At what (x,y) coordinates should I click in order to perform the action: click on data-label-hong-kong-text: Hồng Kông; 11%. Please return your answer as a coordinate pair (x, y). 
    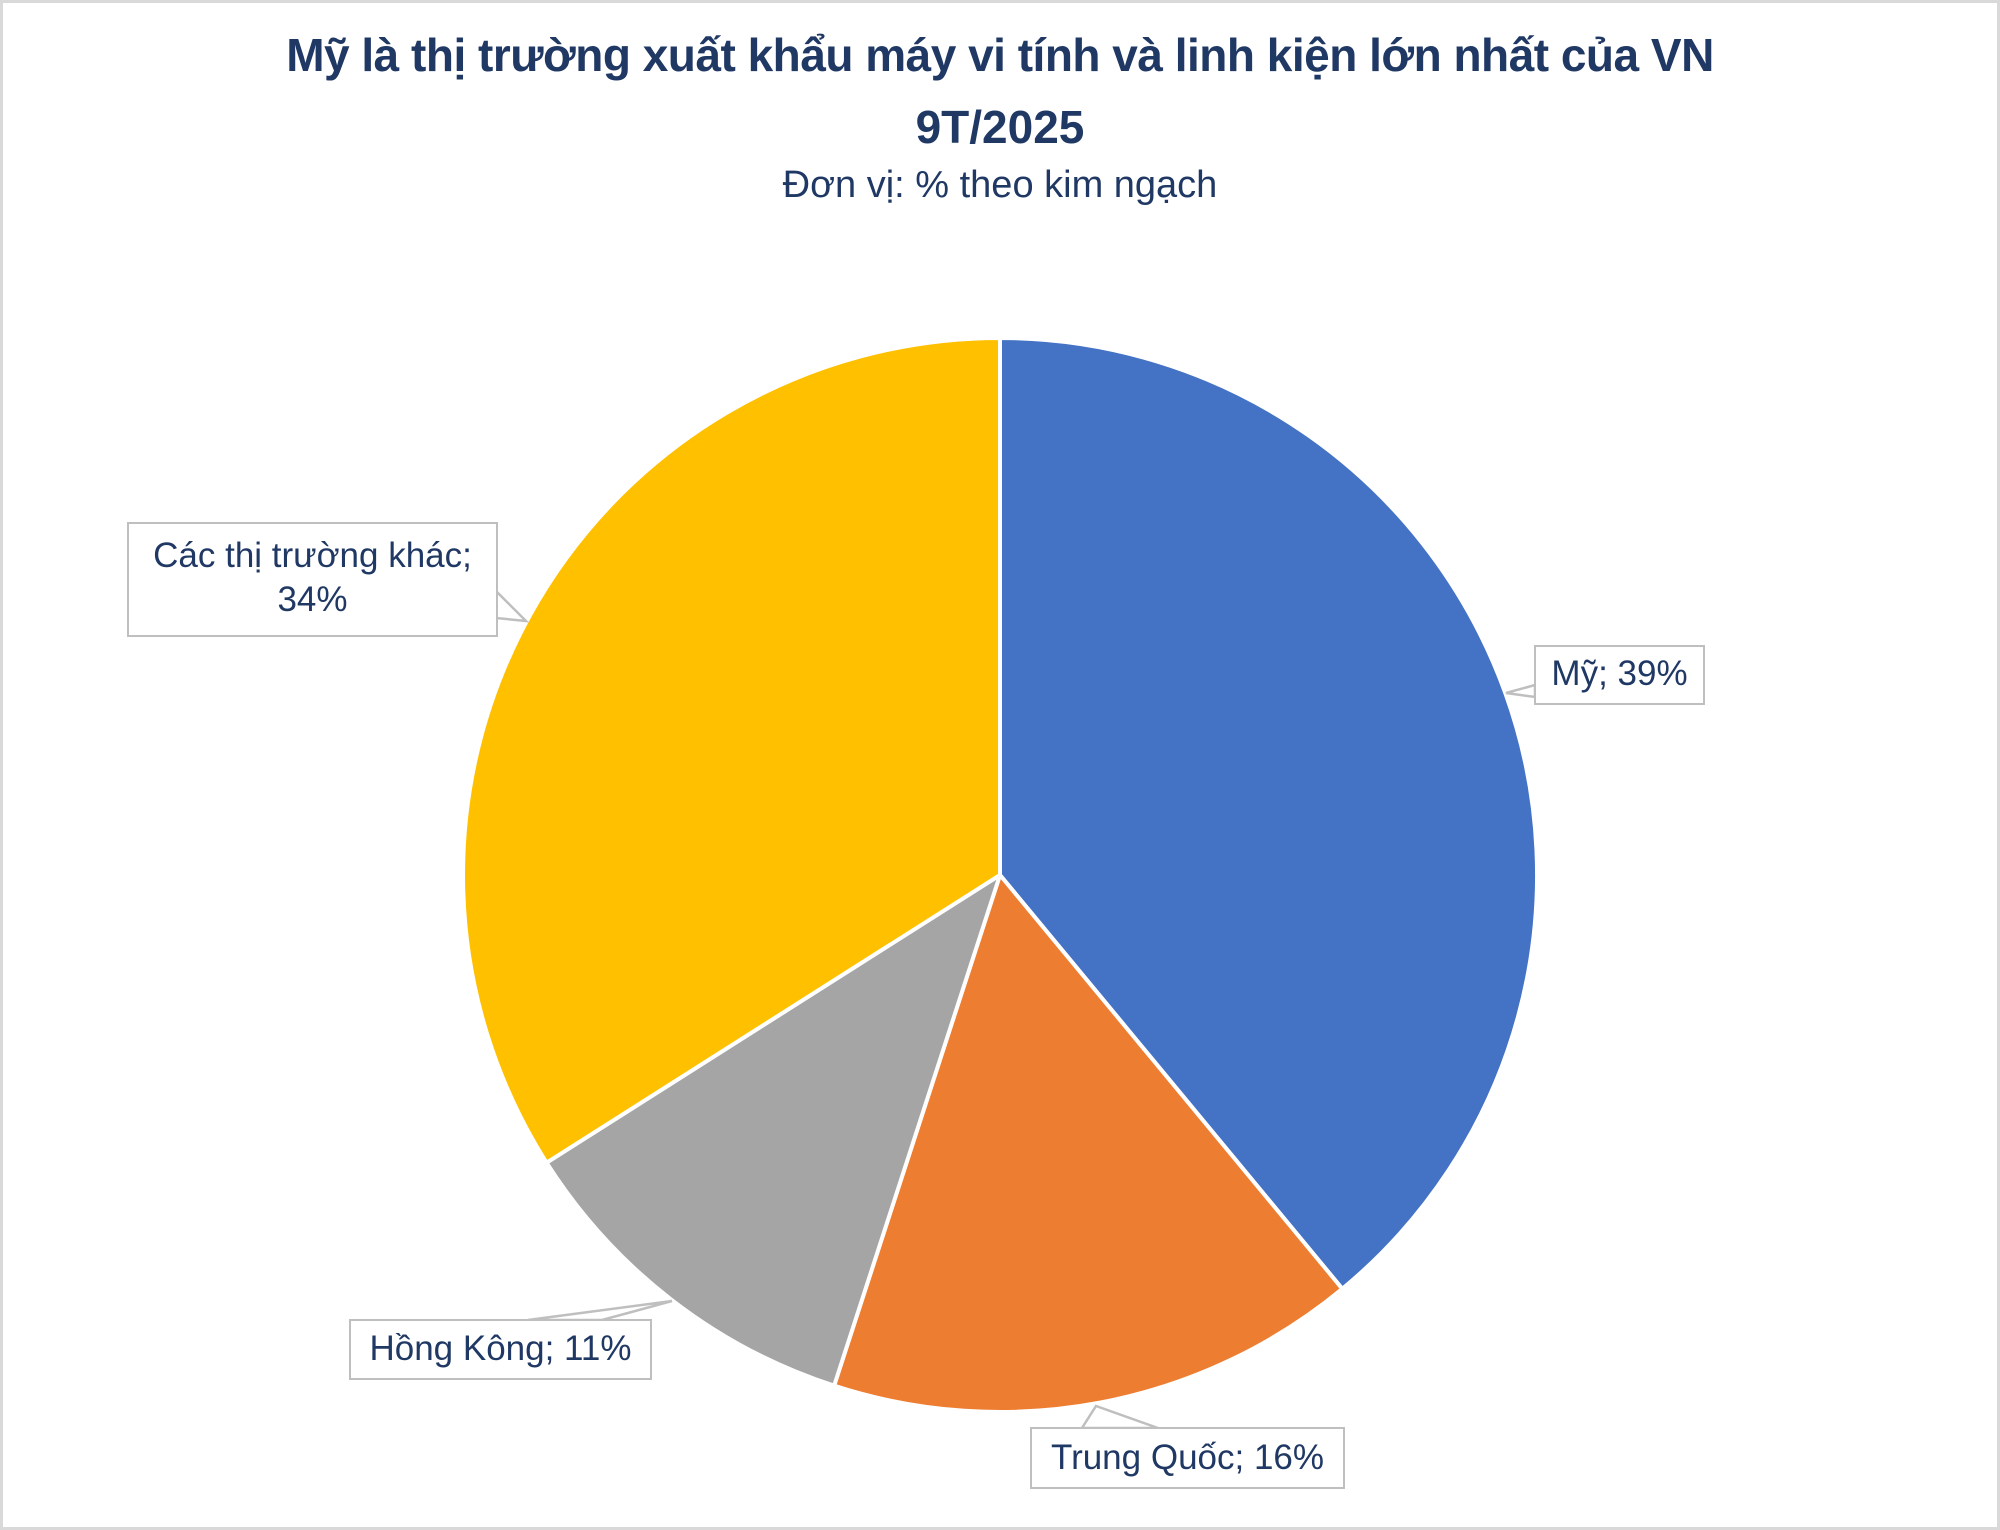
    Looking at the image, I should click on (500, 1348).